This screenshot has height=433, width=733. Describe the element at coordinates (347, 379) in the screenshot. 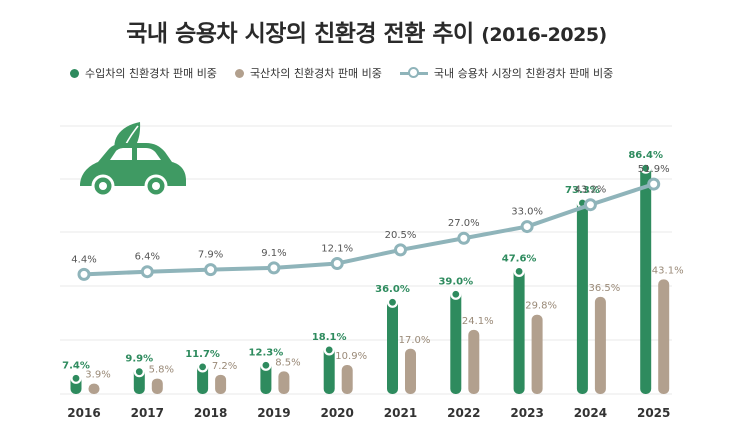

I see `bar-domestic-2020` at that location.